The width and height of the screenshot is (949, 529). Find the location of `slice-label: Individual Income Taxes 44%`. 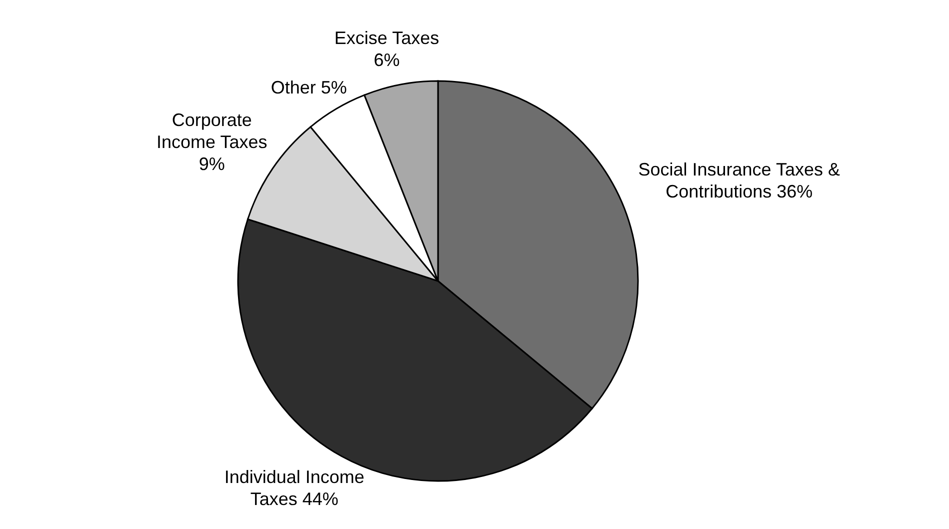

slice-label: Individual Income Taxes 44% is located at coordinates (294, 487).